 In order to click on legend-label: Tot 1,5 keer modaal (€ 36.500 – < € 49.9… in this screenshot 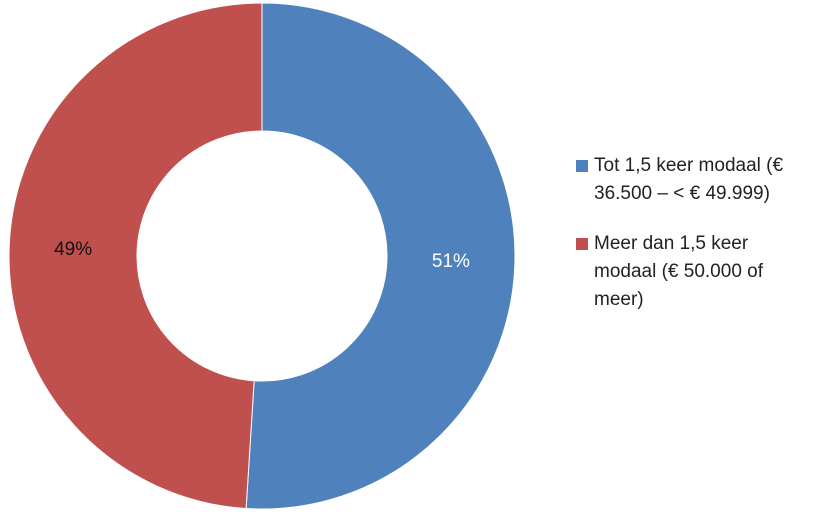, I will do `click(689, 179)`.